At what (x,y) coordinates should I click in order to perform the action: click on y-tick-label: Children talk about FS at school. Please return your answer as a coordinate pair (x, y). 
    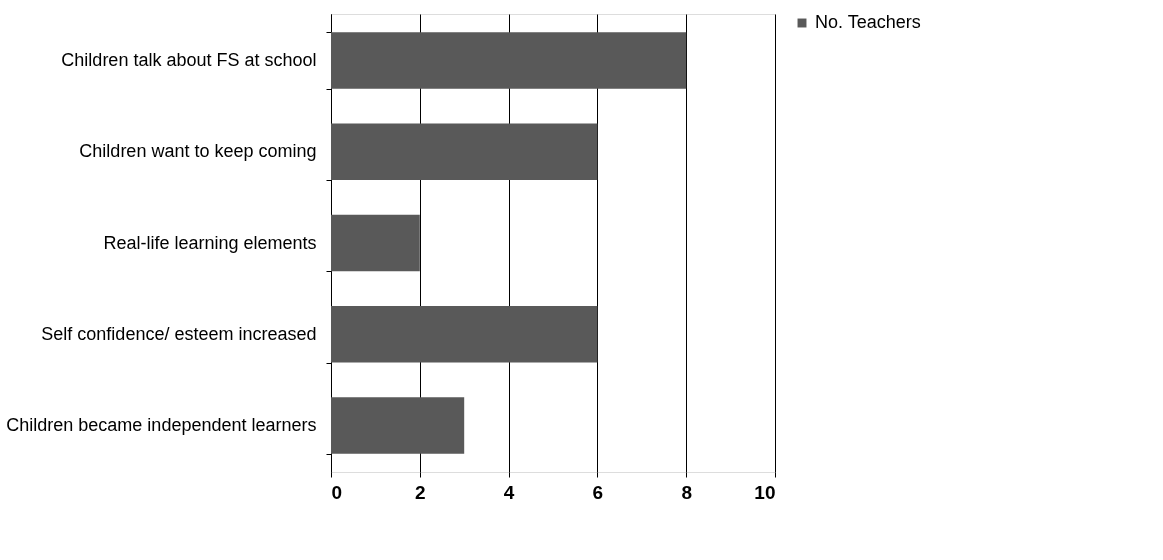
    Looking at the image, I should click on (189, 60).